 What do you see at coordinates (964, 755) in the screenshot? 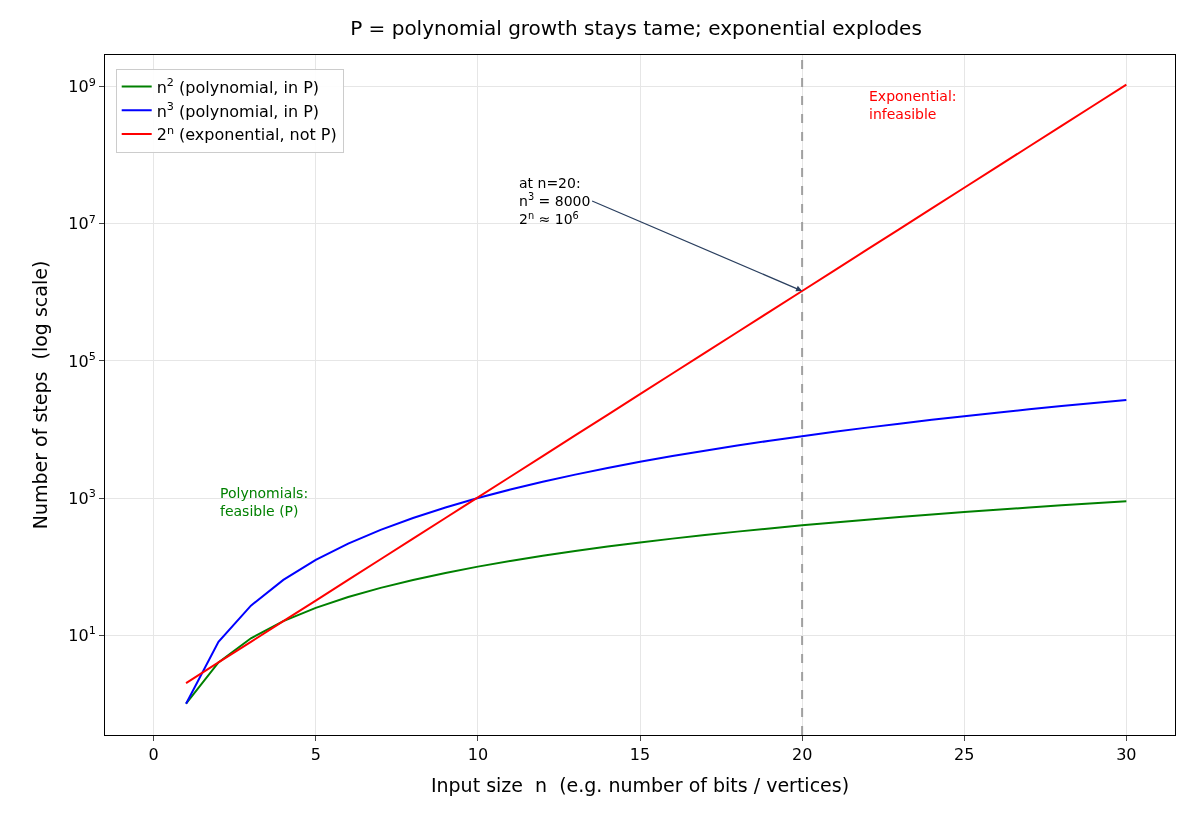
I see `x-tick-label: 25` at bounding box center [964, 755].